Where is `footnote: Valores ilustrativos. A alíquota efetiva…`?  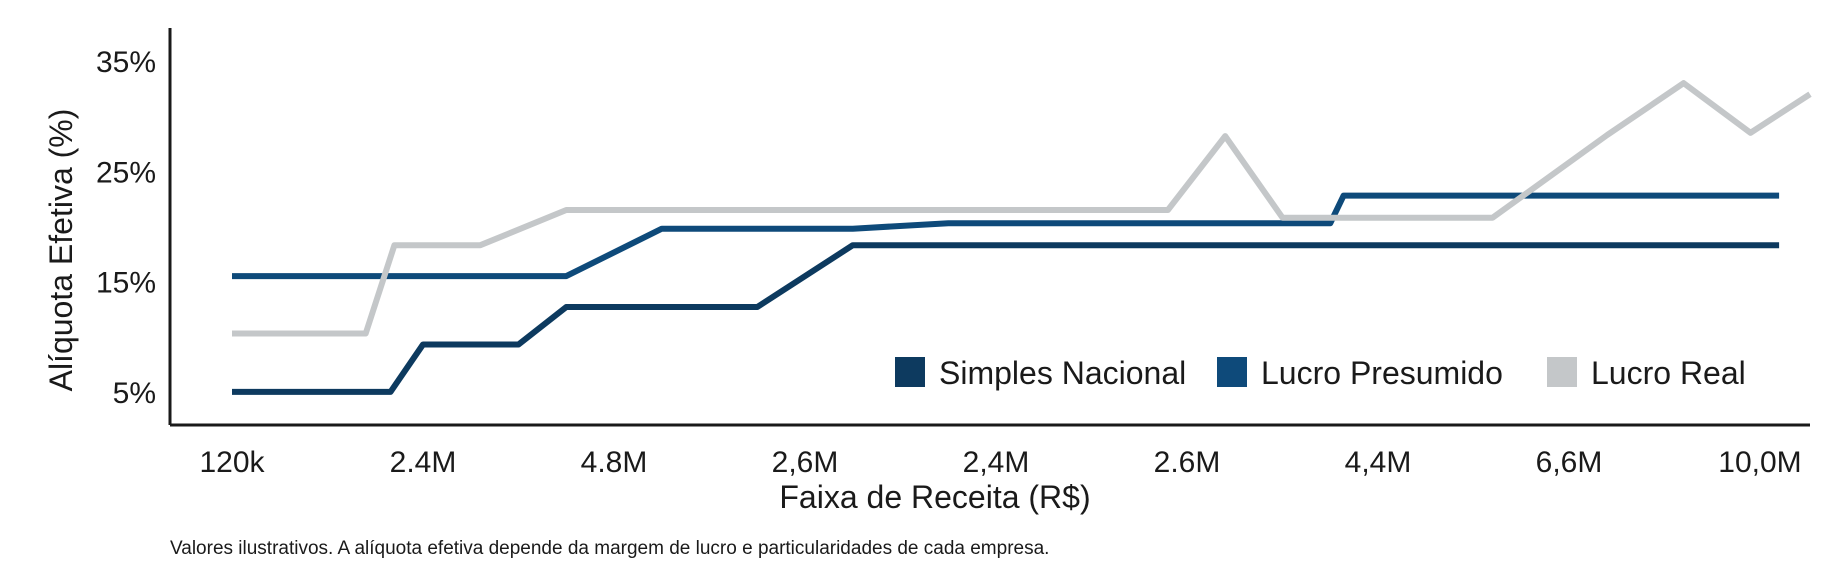 footnote: Valores ilustrativos. A alíquota efetiva… is located at coordinates (610, 548).